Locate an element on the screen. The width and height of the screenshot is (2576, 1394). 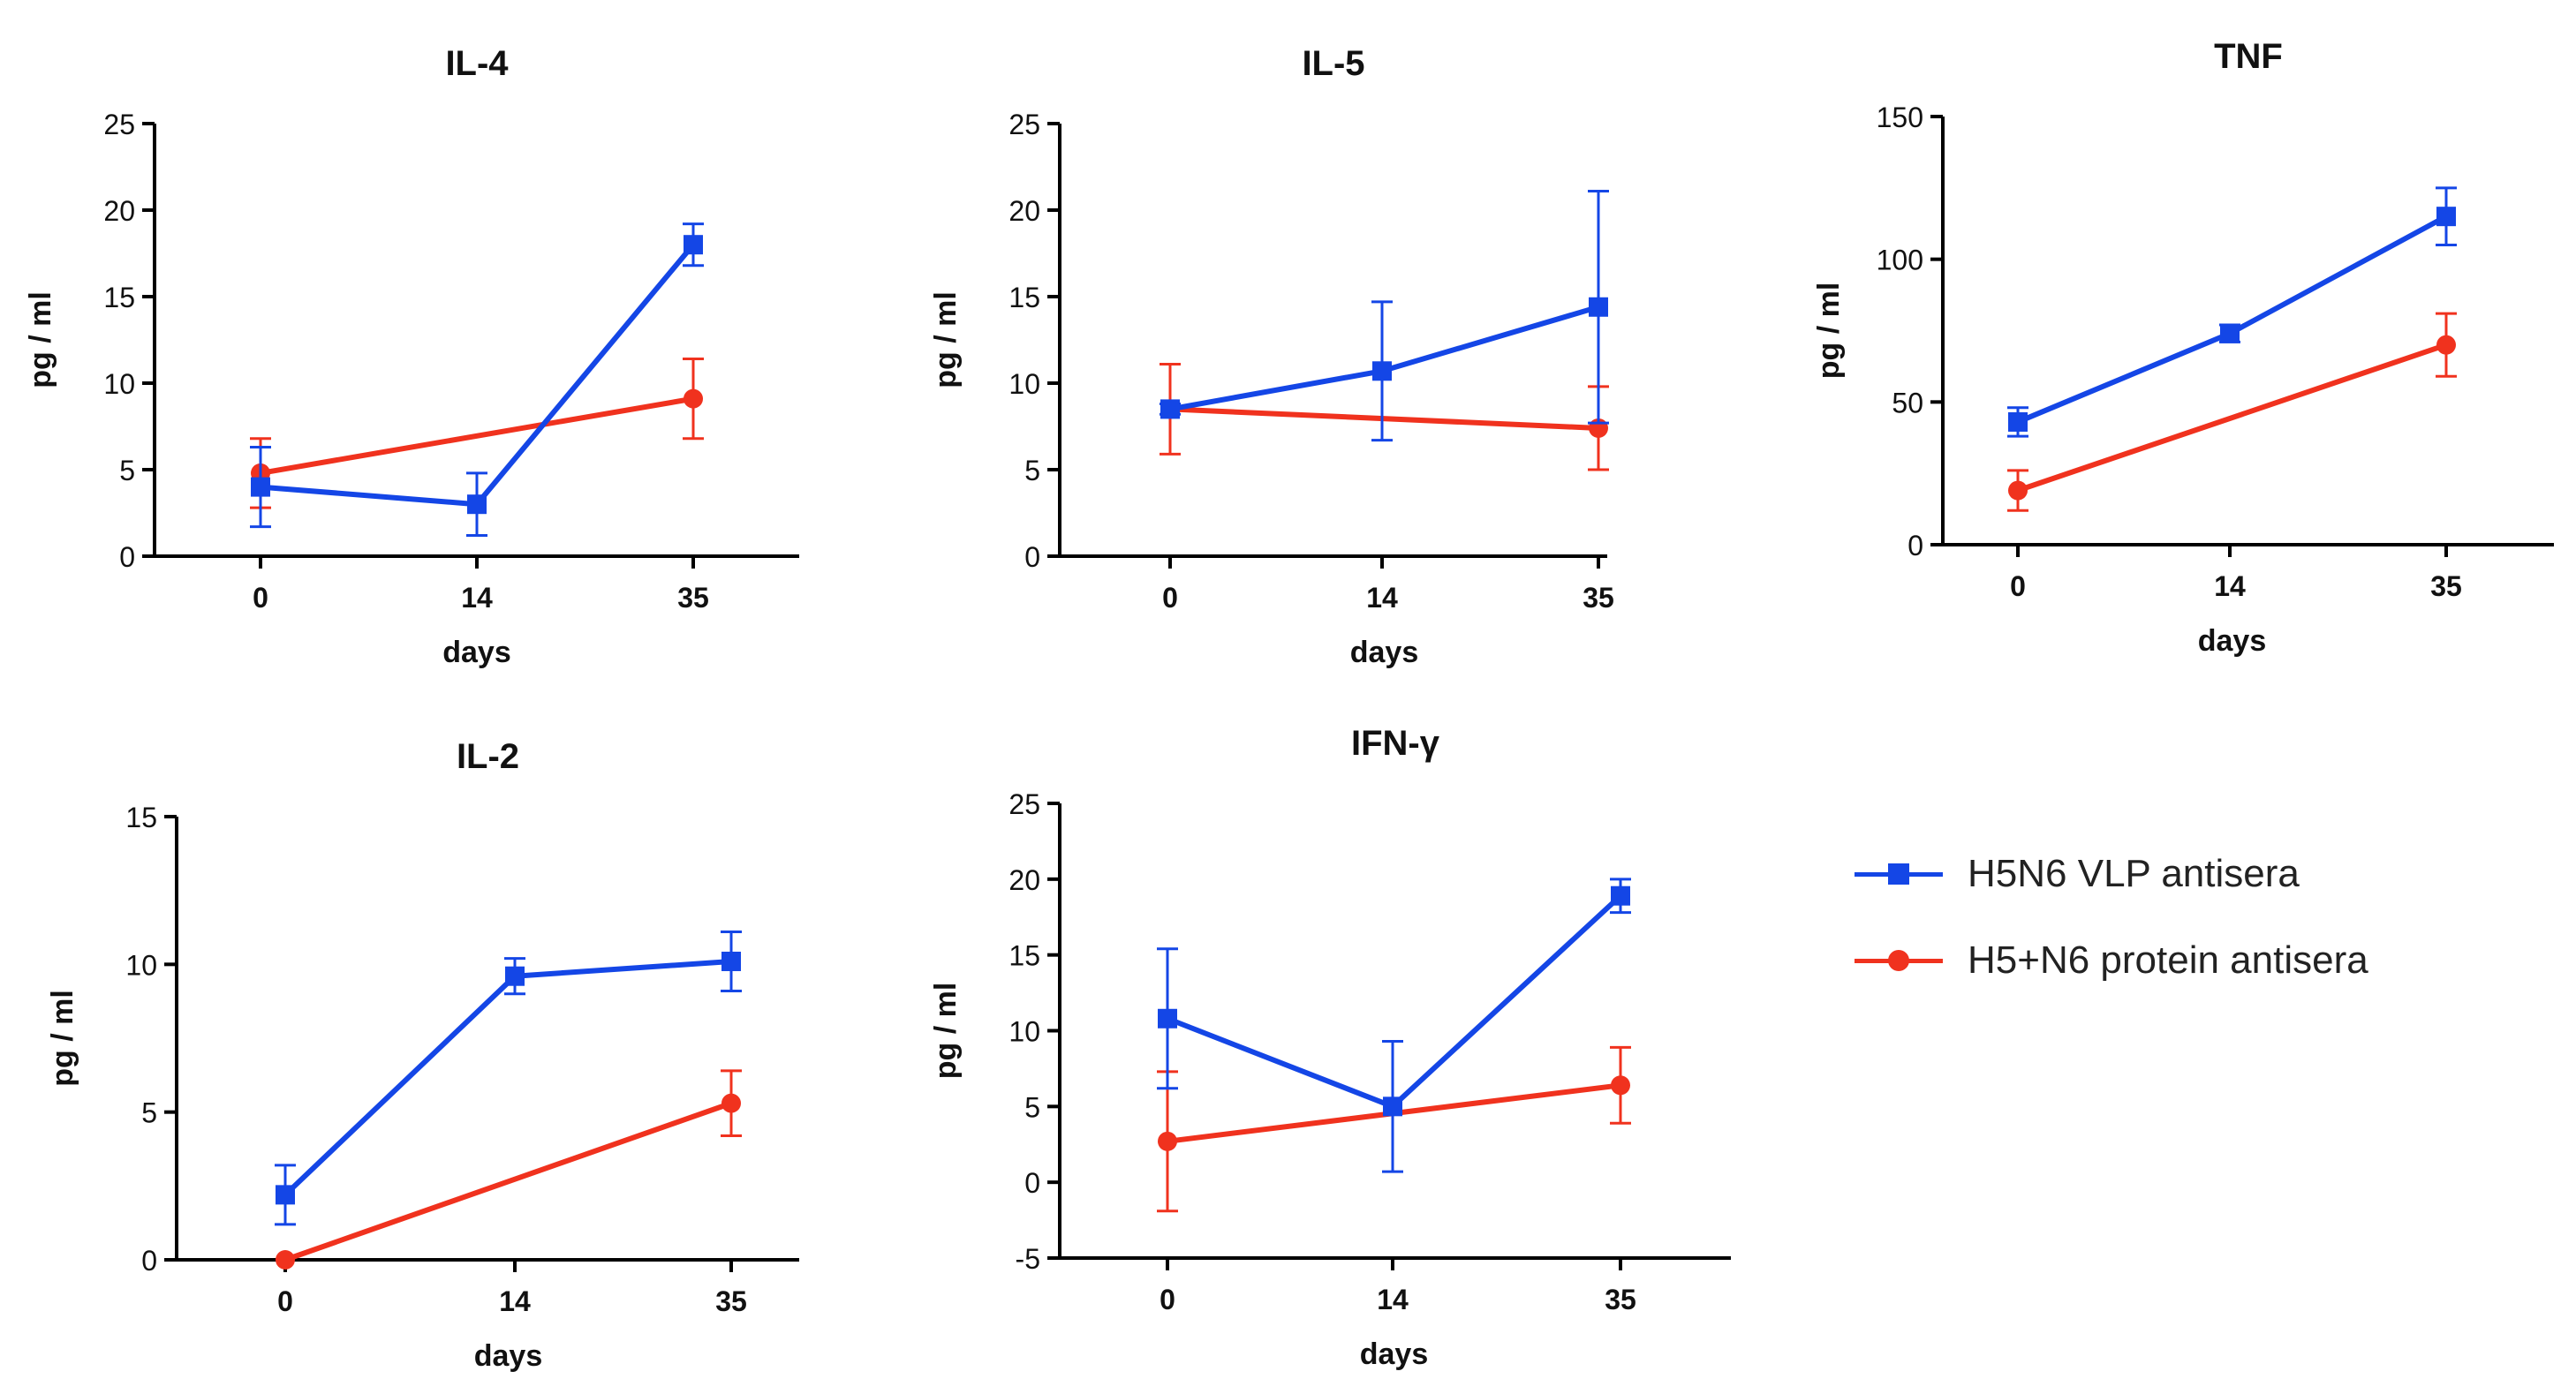
chart-title: IFN-γ is located at coordinates (1395, 743).